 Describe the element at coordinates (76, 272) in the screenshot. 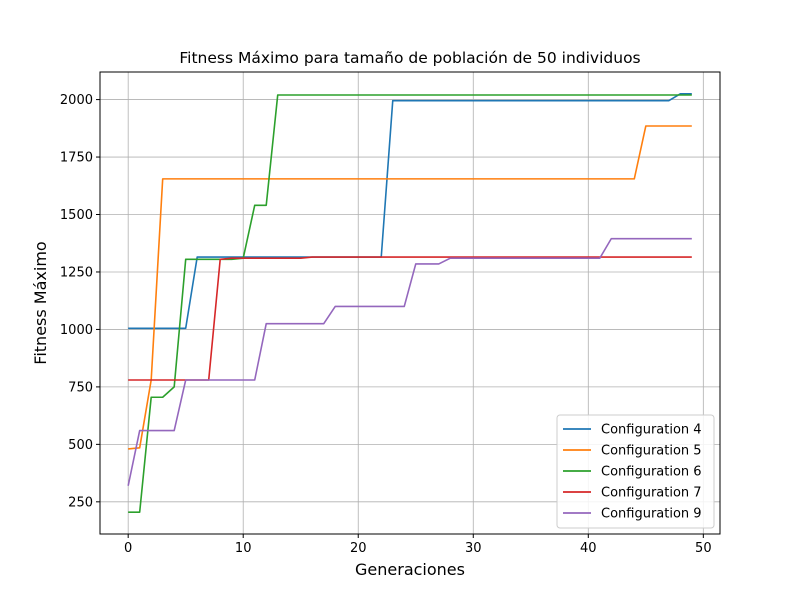

I see `y-tick-label: 1250` at that location.